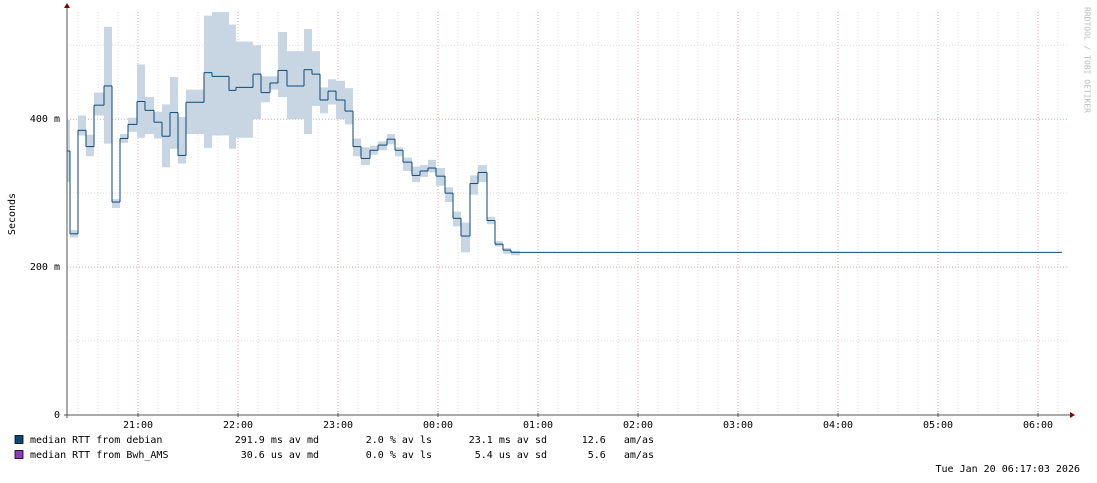  I want to click on x-tick-label: 00:00, so click(438, 425).